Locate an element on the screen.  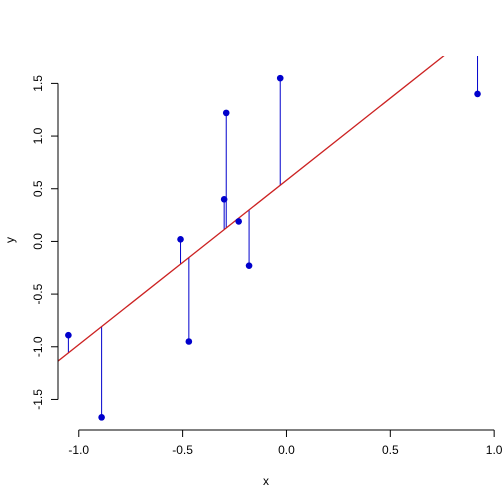
x-tick-label-1: -0.5 is located at coordinates (182, 450).